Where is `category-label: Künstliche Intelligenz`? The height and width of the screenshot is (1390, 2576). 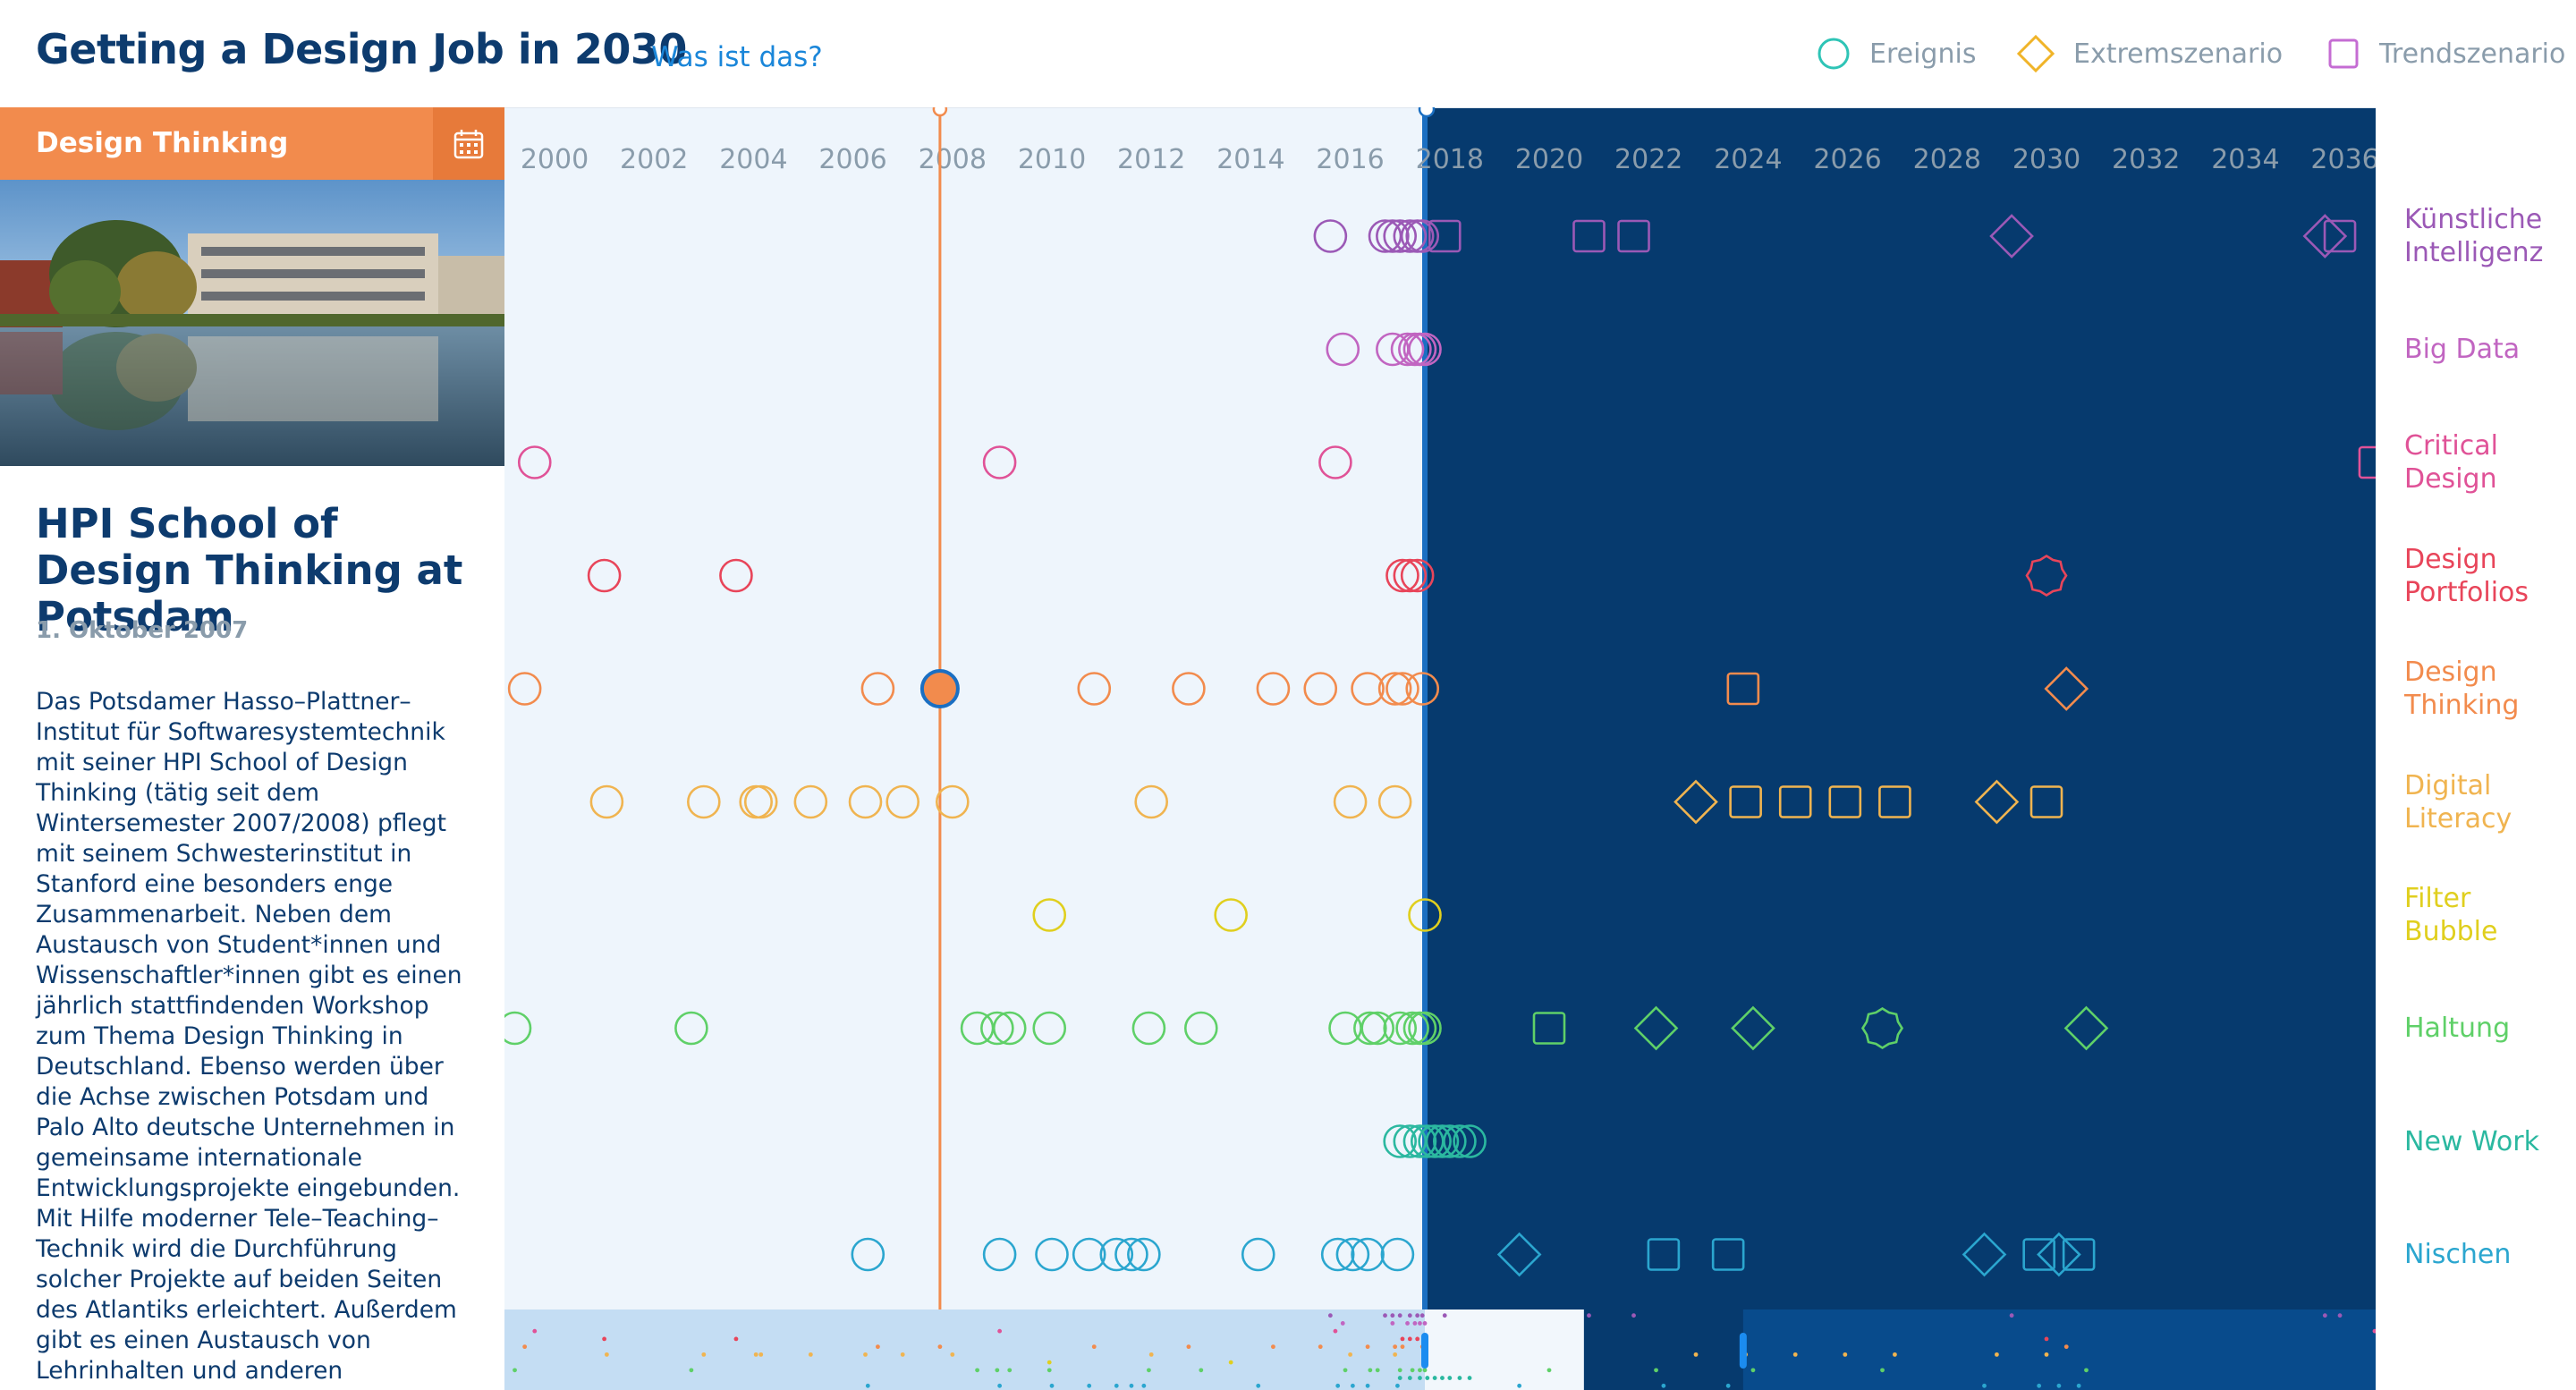
category-label: Künstliche Intelligenz is located at coordinates (2489, 236).